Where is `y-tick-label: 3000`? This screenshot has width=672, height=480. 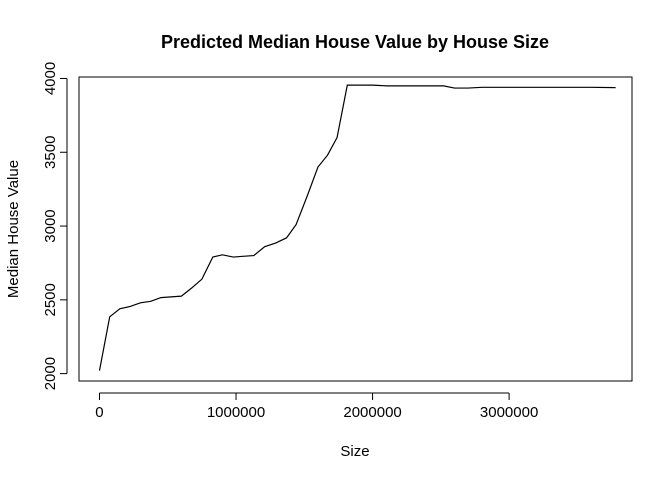
y-tick-label: 3000 is located at coordinates (50, 225).